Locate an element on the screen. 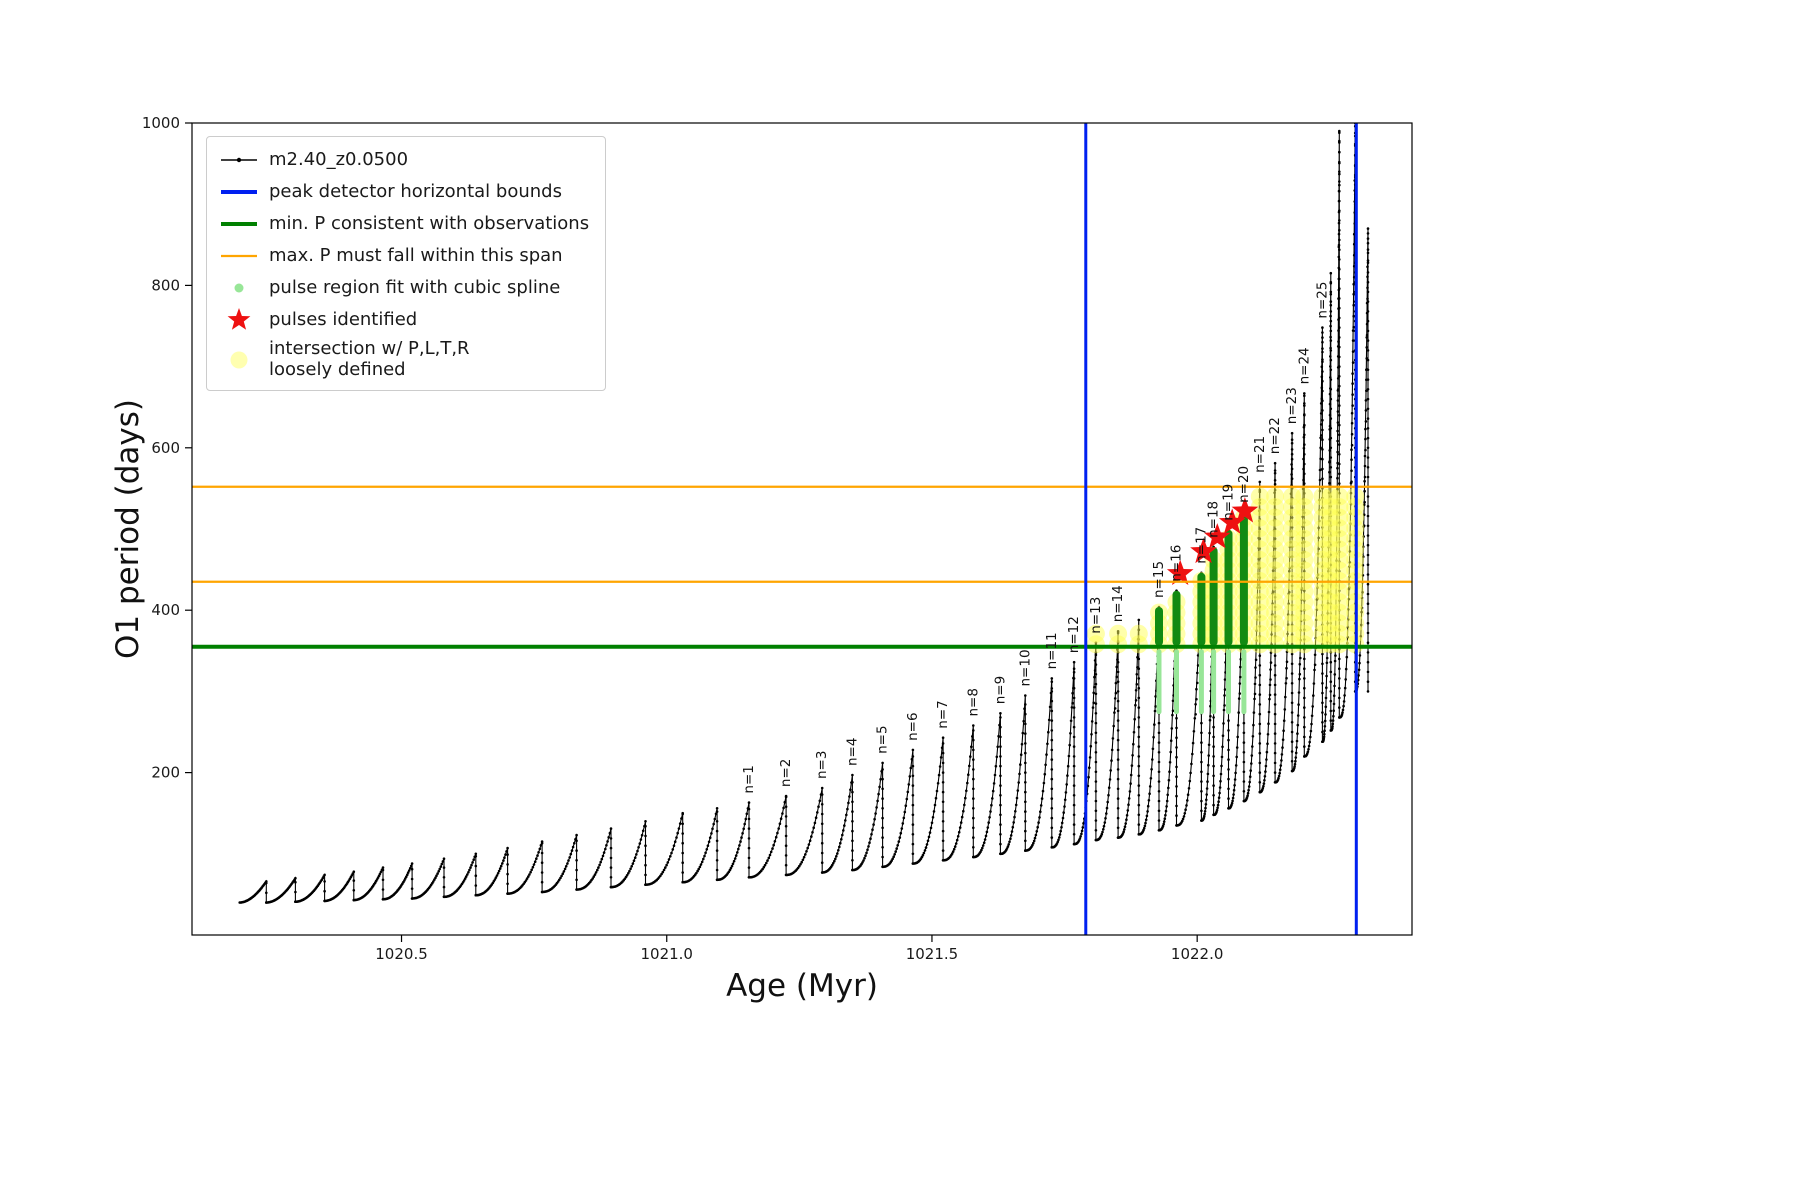 This screenshot has width=1800, height=1200. svg-text: n=17 is located at coordinates (1201, 545).